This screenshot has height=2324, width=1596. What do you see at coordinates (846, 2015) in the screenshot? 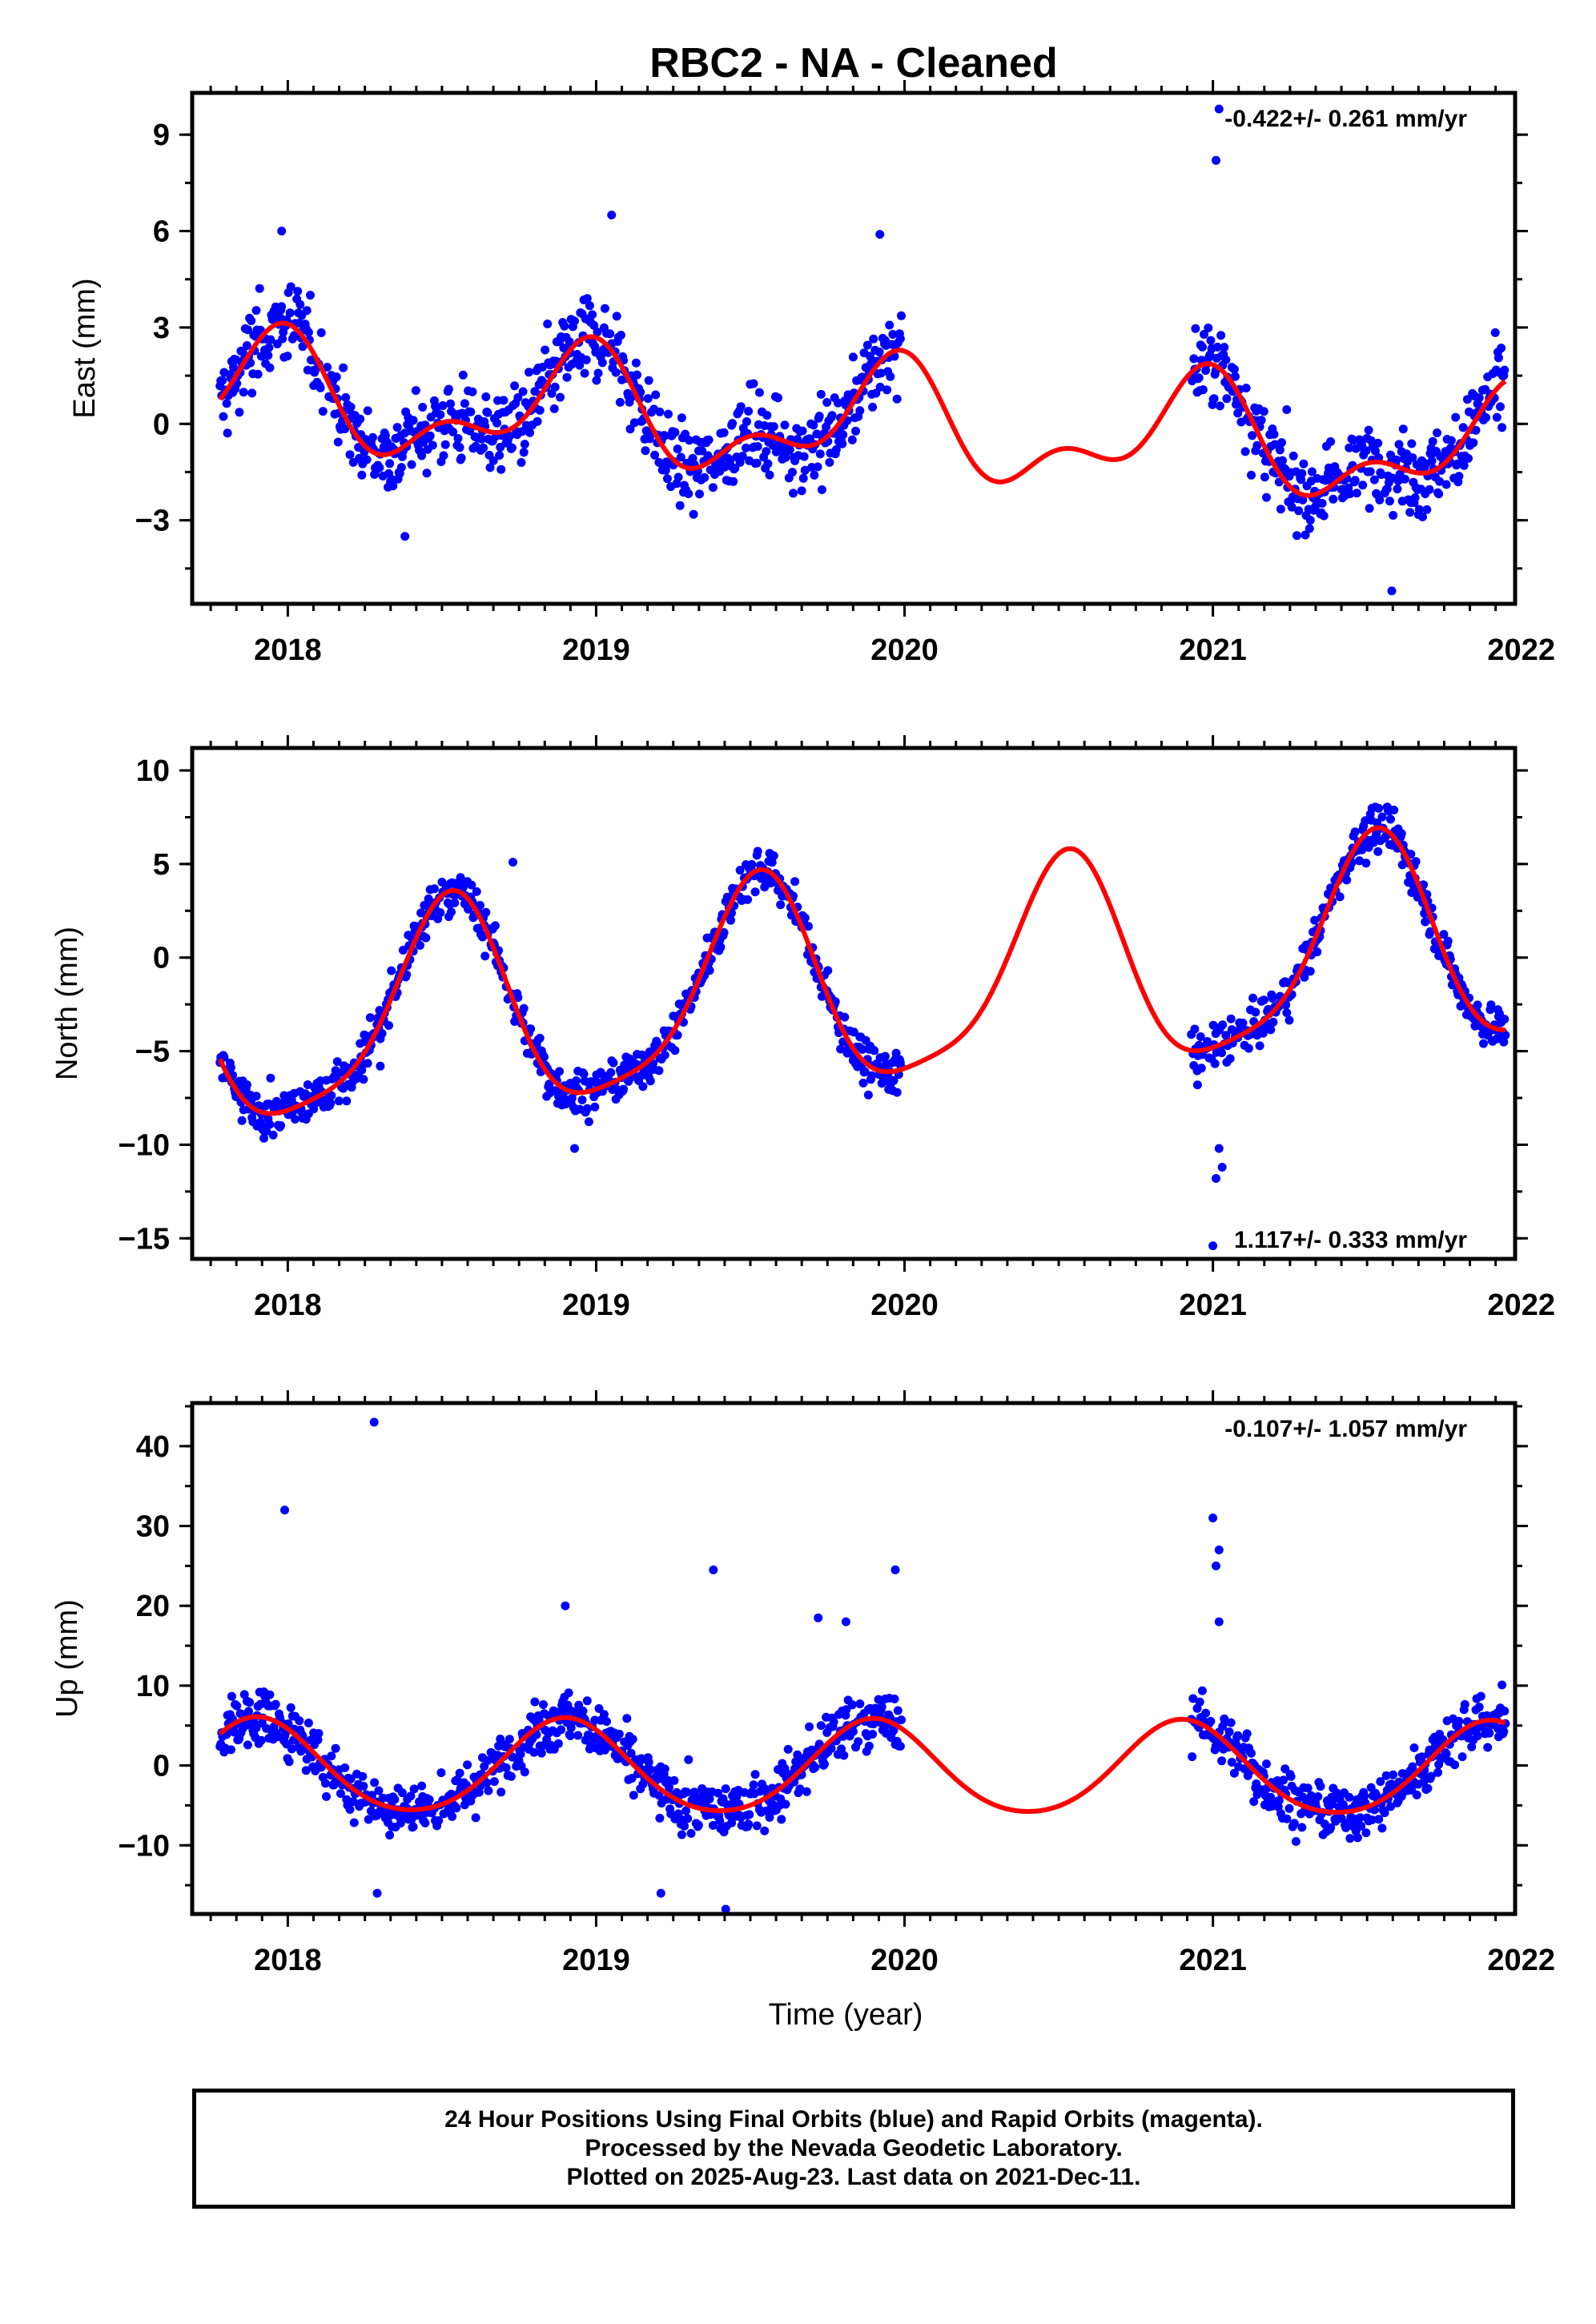
I see `x-axis-label: Time (year)` at bounding box center [846, 2015].